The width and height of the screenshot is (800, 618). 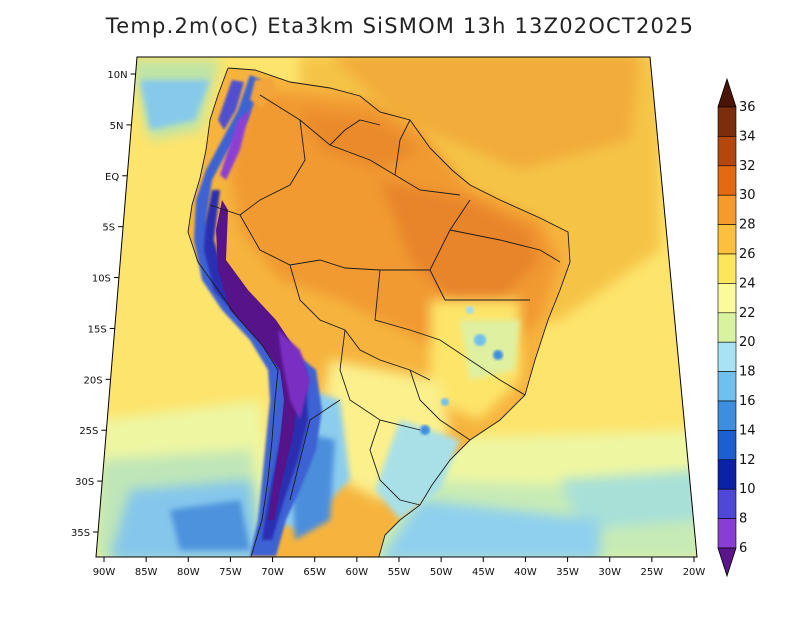 I want to click on colorbar-label: 6, so click(x=743, y=548).